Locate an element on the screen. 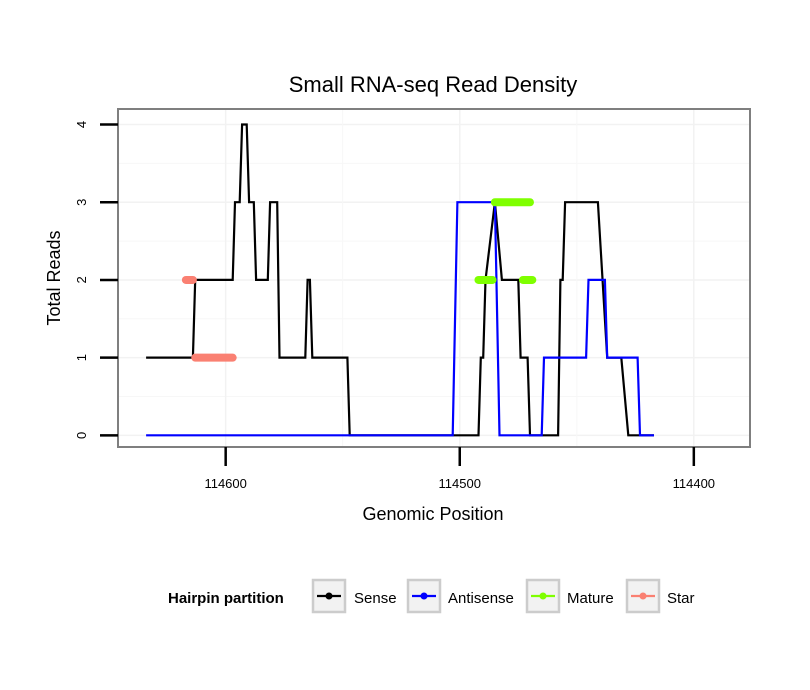 Image resolution: width=810 pixels, height=690 pixels. legend-label-mature: Mature is located at coordinates (590, 598).